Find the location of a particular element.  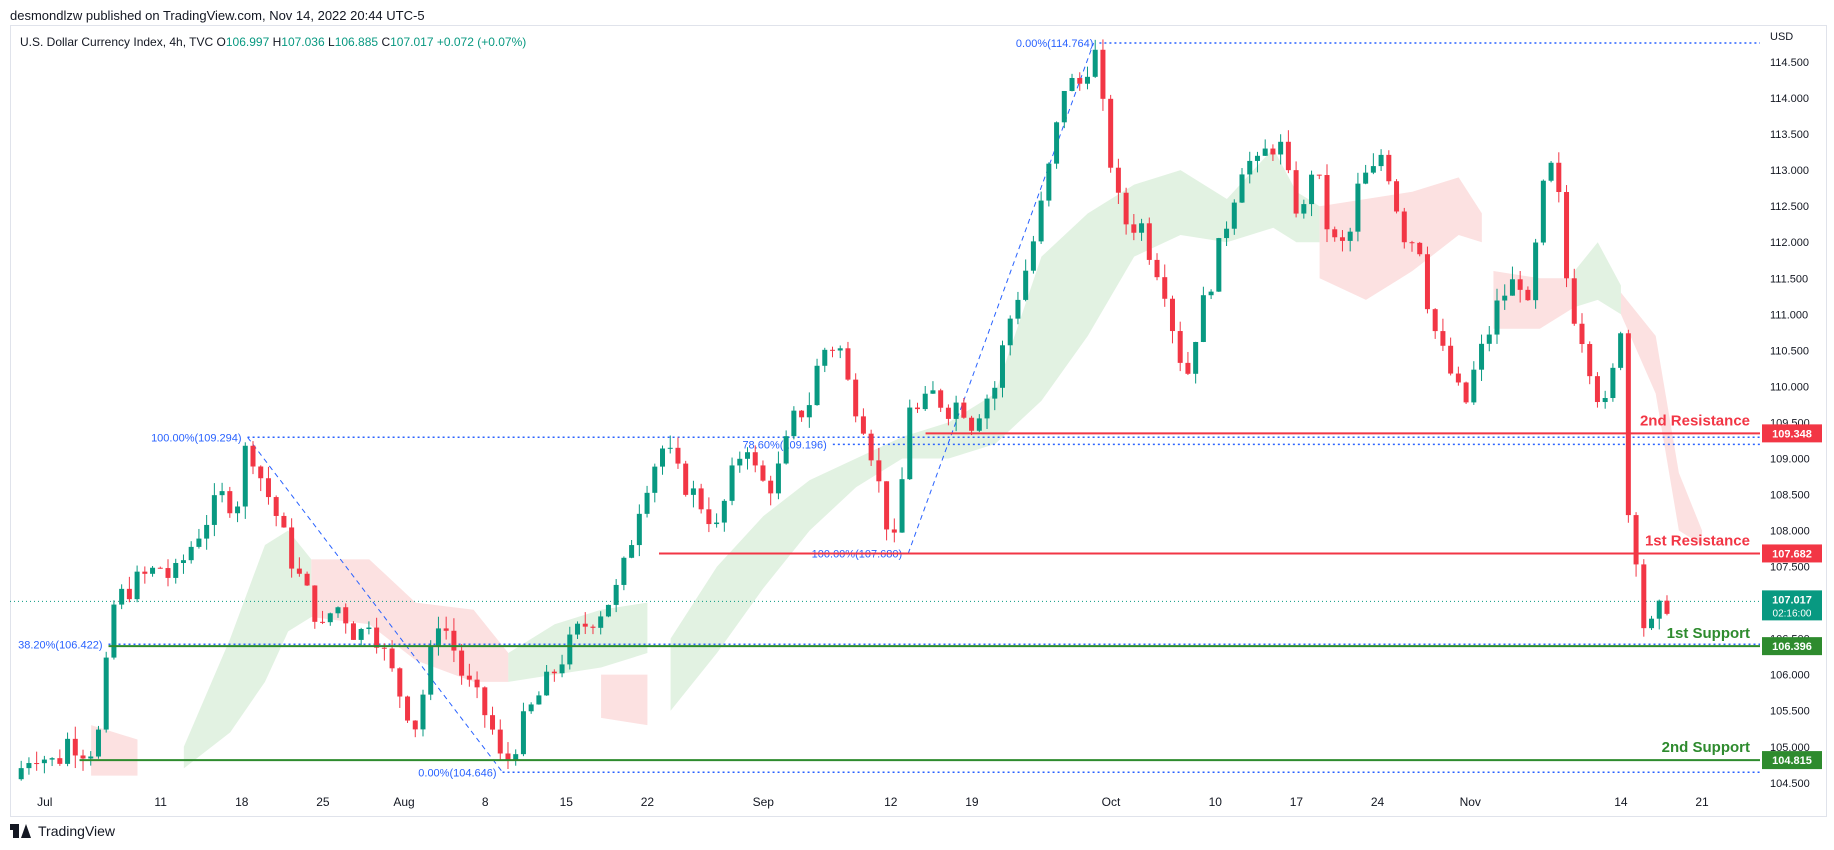

fib-label: 38.20%(106.422) is located at coordinates (60, 645).